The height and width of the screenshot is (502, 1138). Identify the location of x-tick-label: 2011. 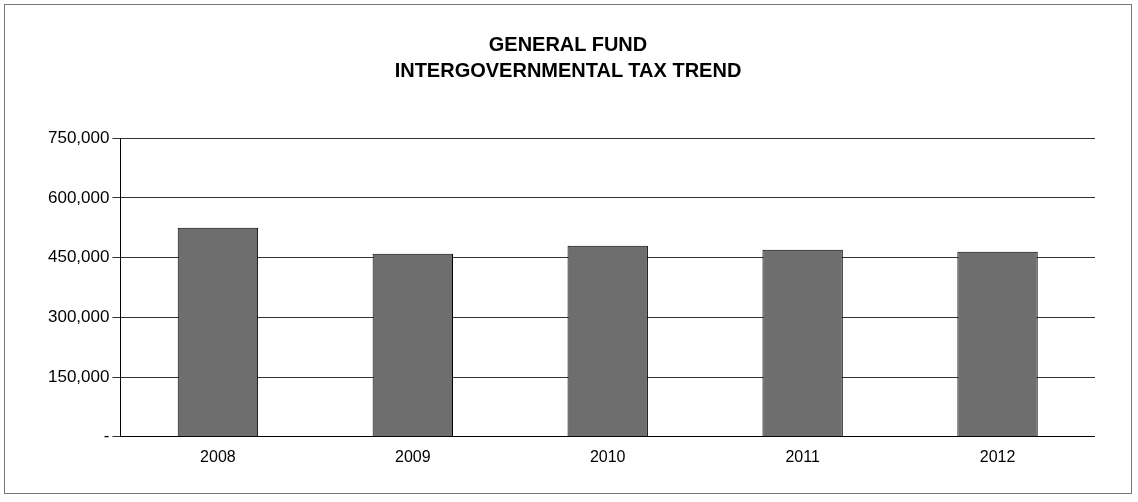
(802, 456).